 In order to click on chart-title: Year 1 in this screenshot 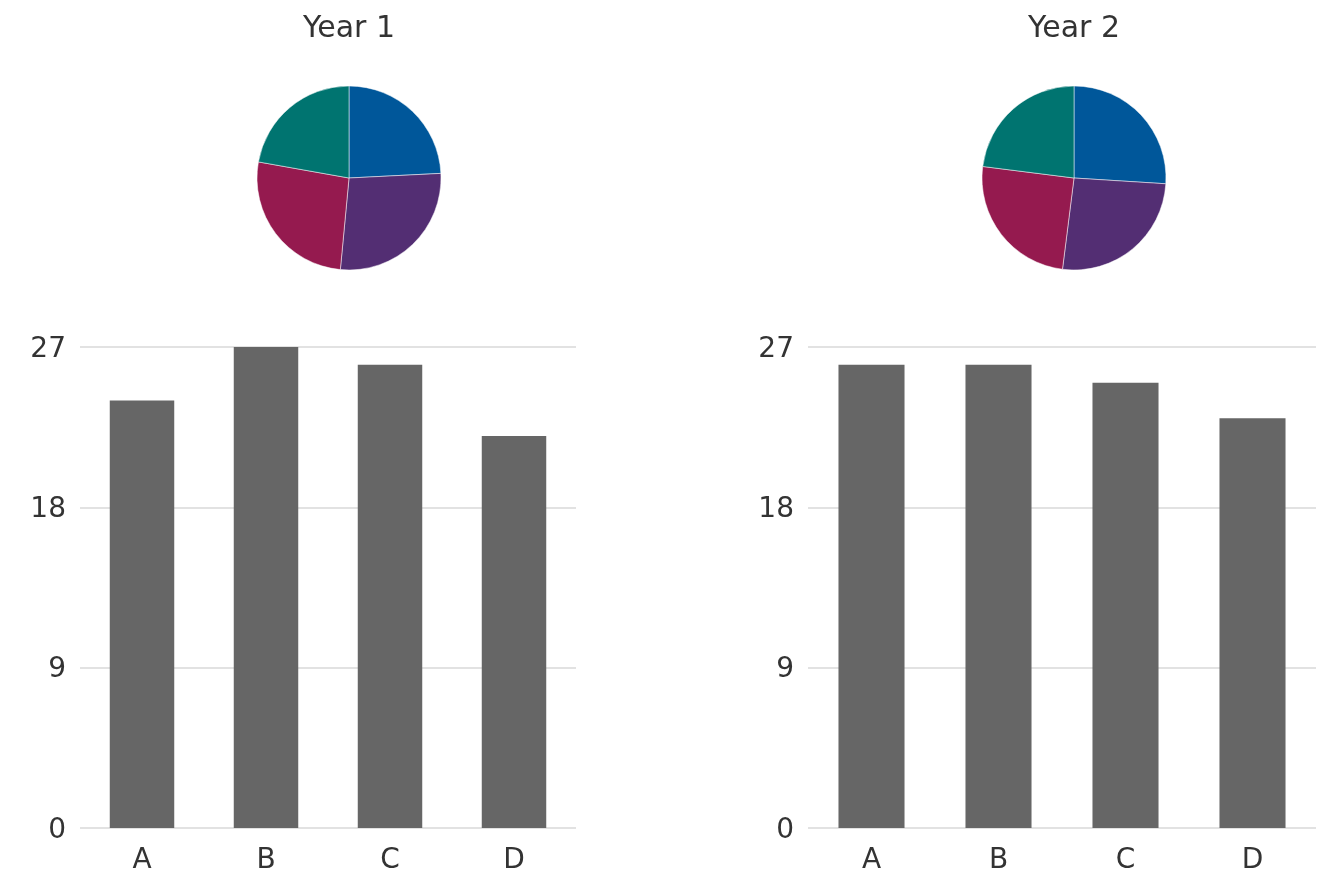, I will do `click(348, 26)`.